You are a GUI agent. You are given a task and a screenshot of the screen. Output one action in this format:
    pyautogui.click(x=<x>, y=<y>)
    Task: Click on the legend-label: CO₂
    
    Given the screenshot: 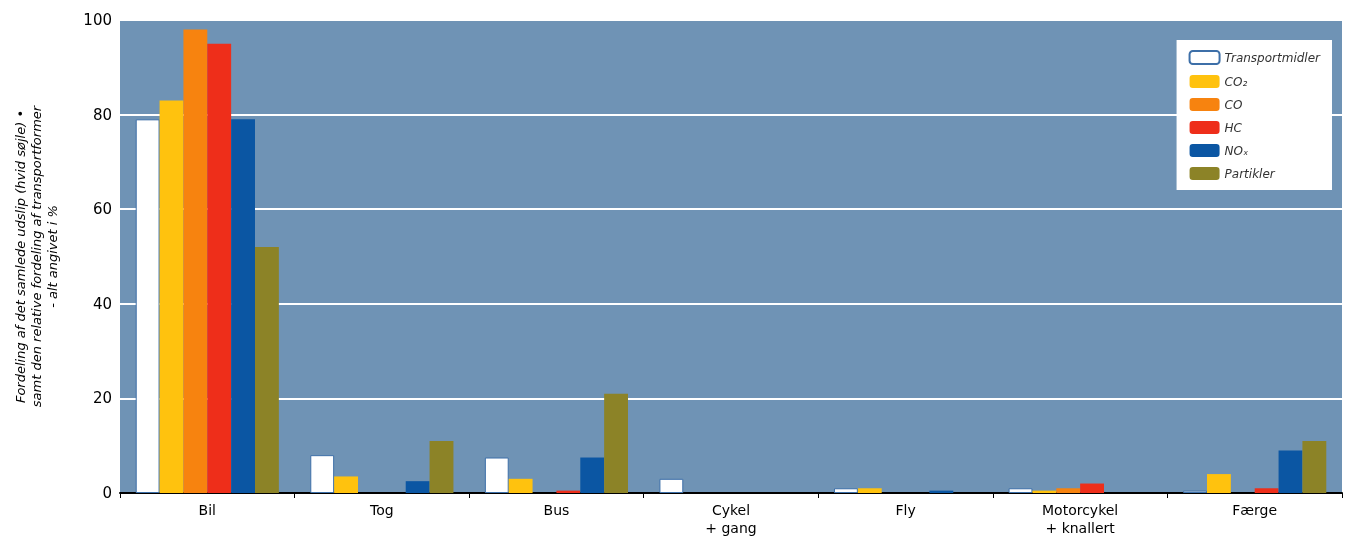 What is the action you would take?
    pyautogui.click(x=1236, y=81)
    